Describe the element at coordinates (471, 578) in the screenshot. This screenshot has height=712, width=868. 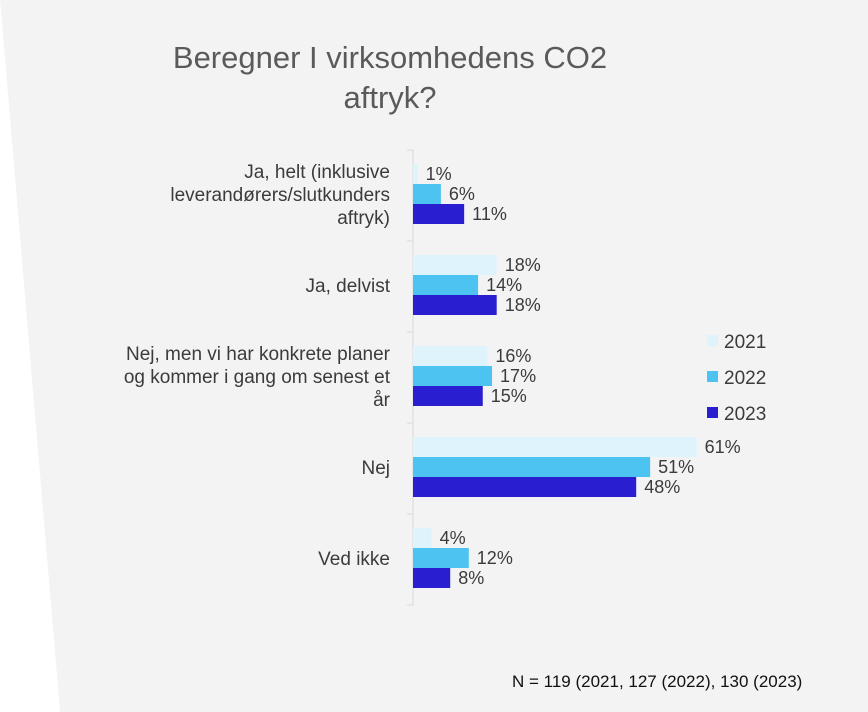
I see `data-label: 8%` at that location.